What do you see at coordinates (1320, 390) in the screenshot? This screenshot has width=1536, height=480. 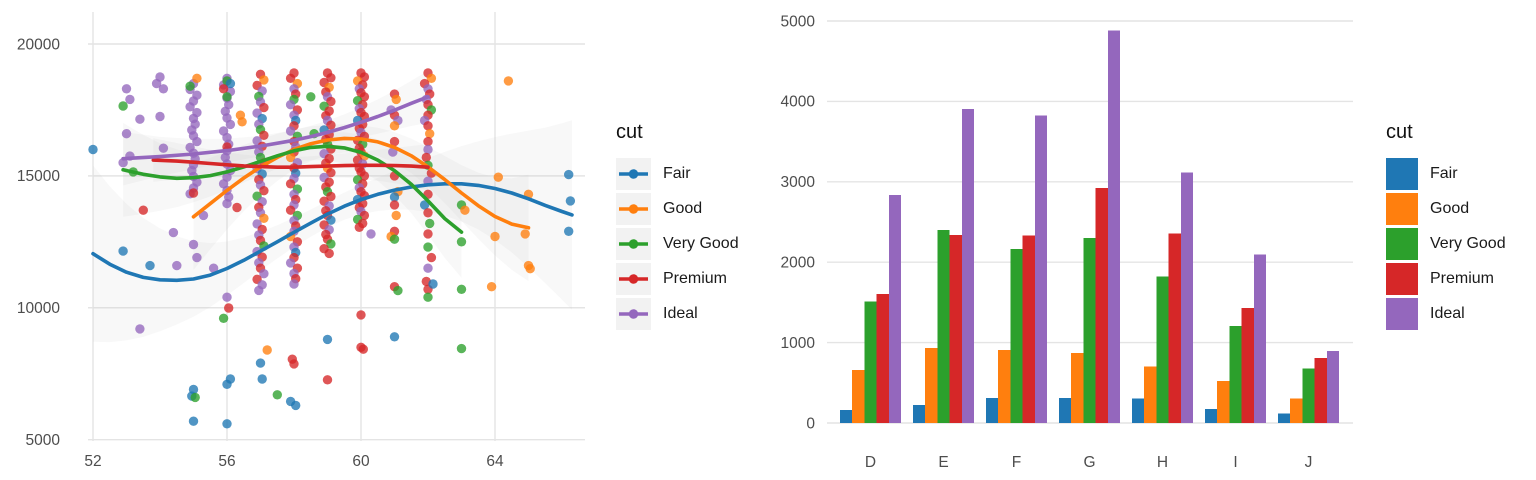 I see `bar-J-premium` at bounding box center [1320, 390].